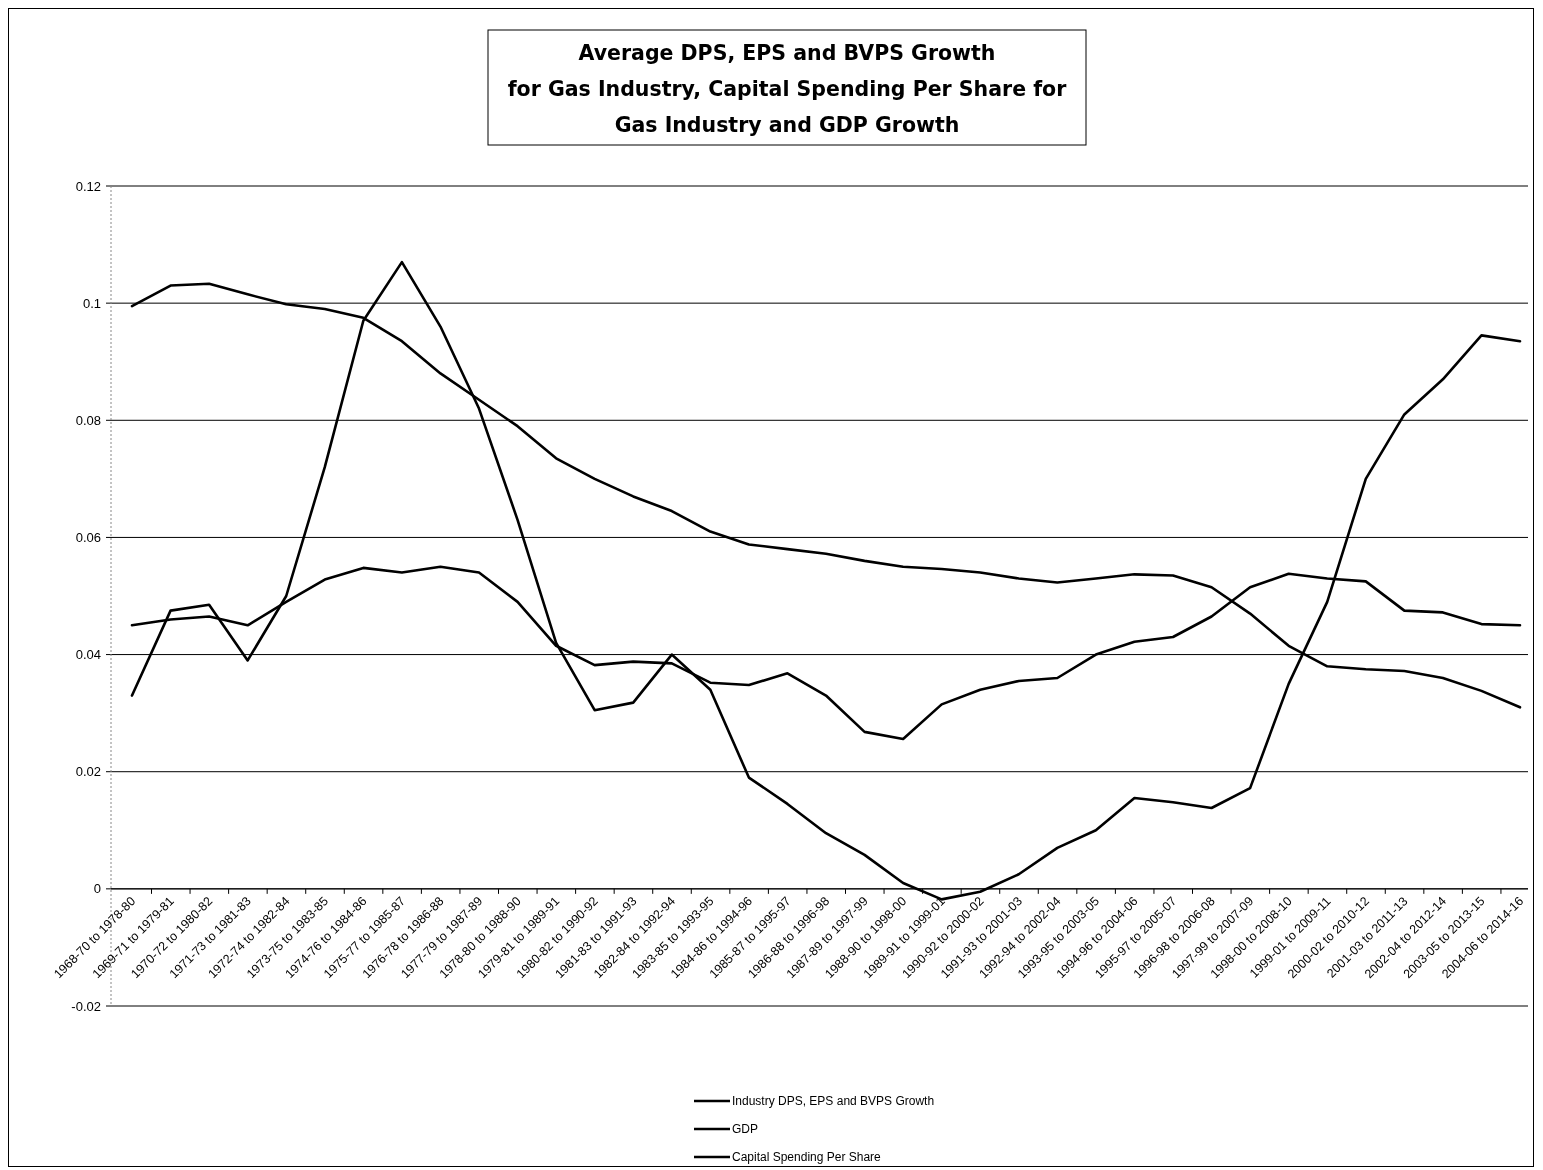 Image resolution: width=1543 pixels, height=1170 pixels. I want to click on legend-label: GDP, so click(745, 1129).